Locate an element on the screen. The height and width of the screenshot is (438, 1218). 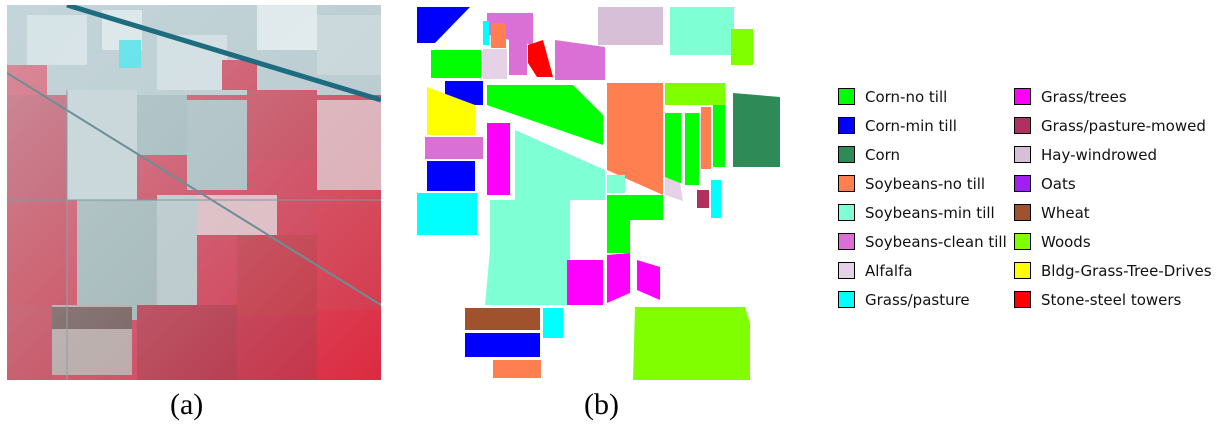
legend-item: Grass/pasture is located at coordinates (922, 299).